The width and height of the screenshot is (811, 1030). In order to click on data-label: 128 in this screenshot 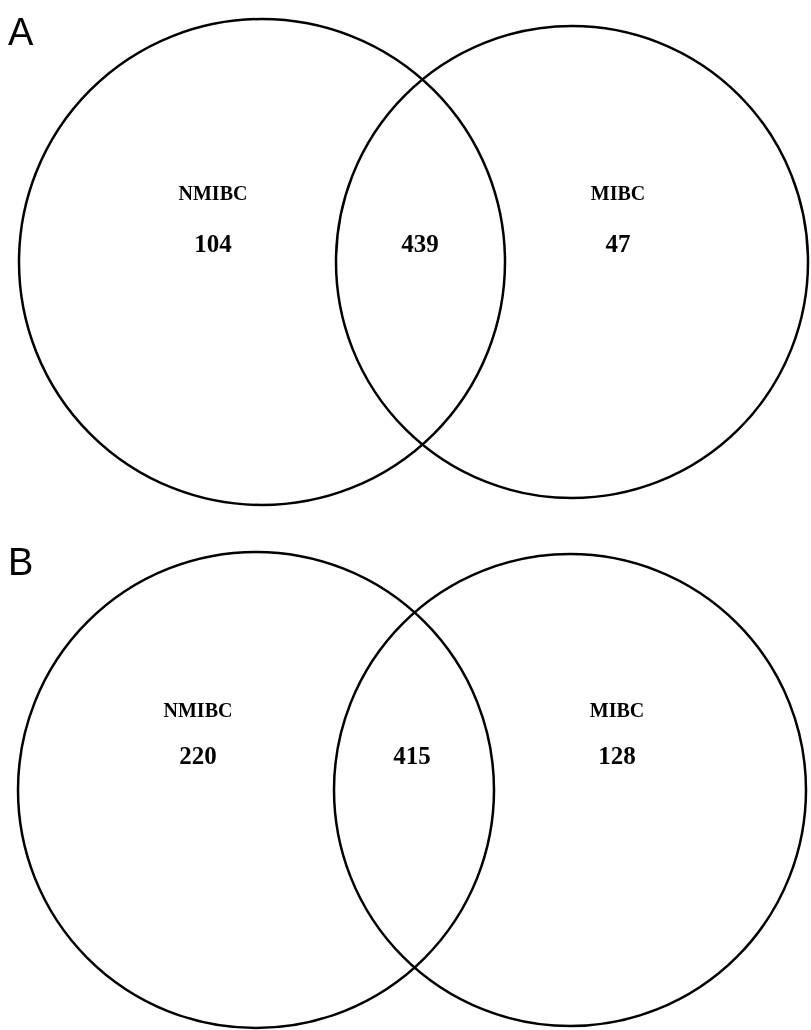, I will do `click(617, 755)`.